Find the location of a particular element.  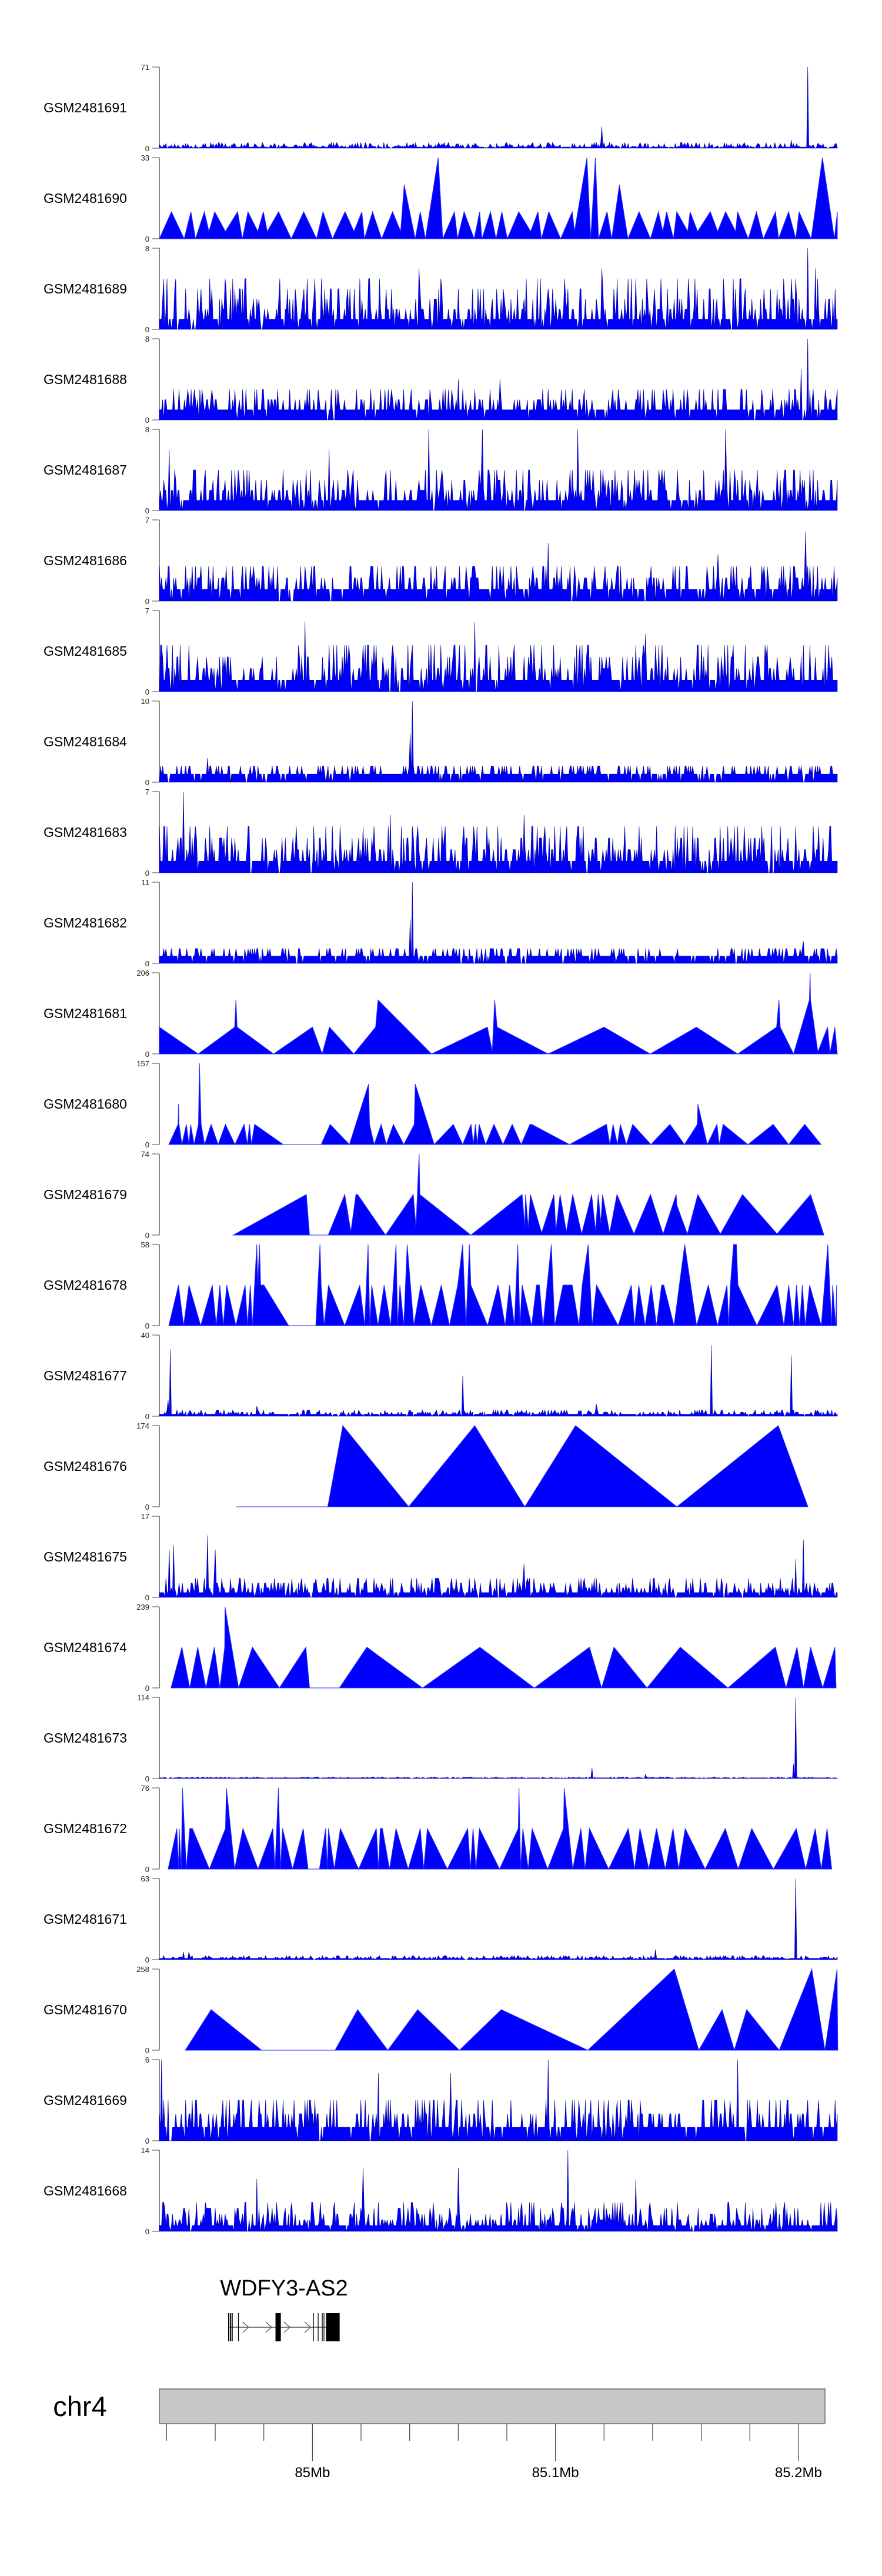

track-label: GSM2481679 is located at coordinates (85, 1194).